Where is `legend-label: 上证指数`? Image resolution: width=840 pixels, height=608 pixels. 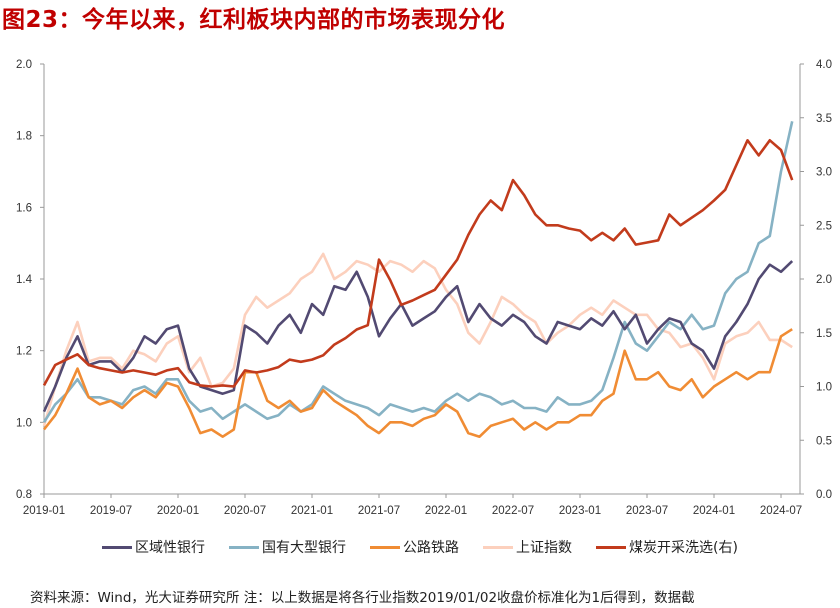
legend-label: 上证指数 is located at coordinates (544, 548).